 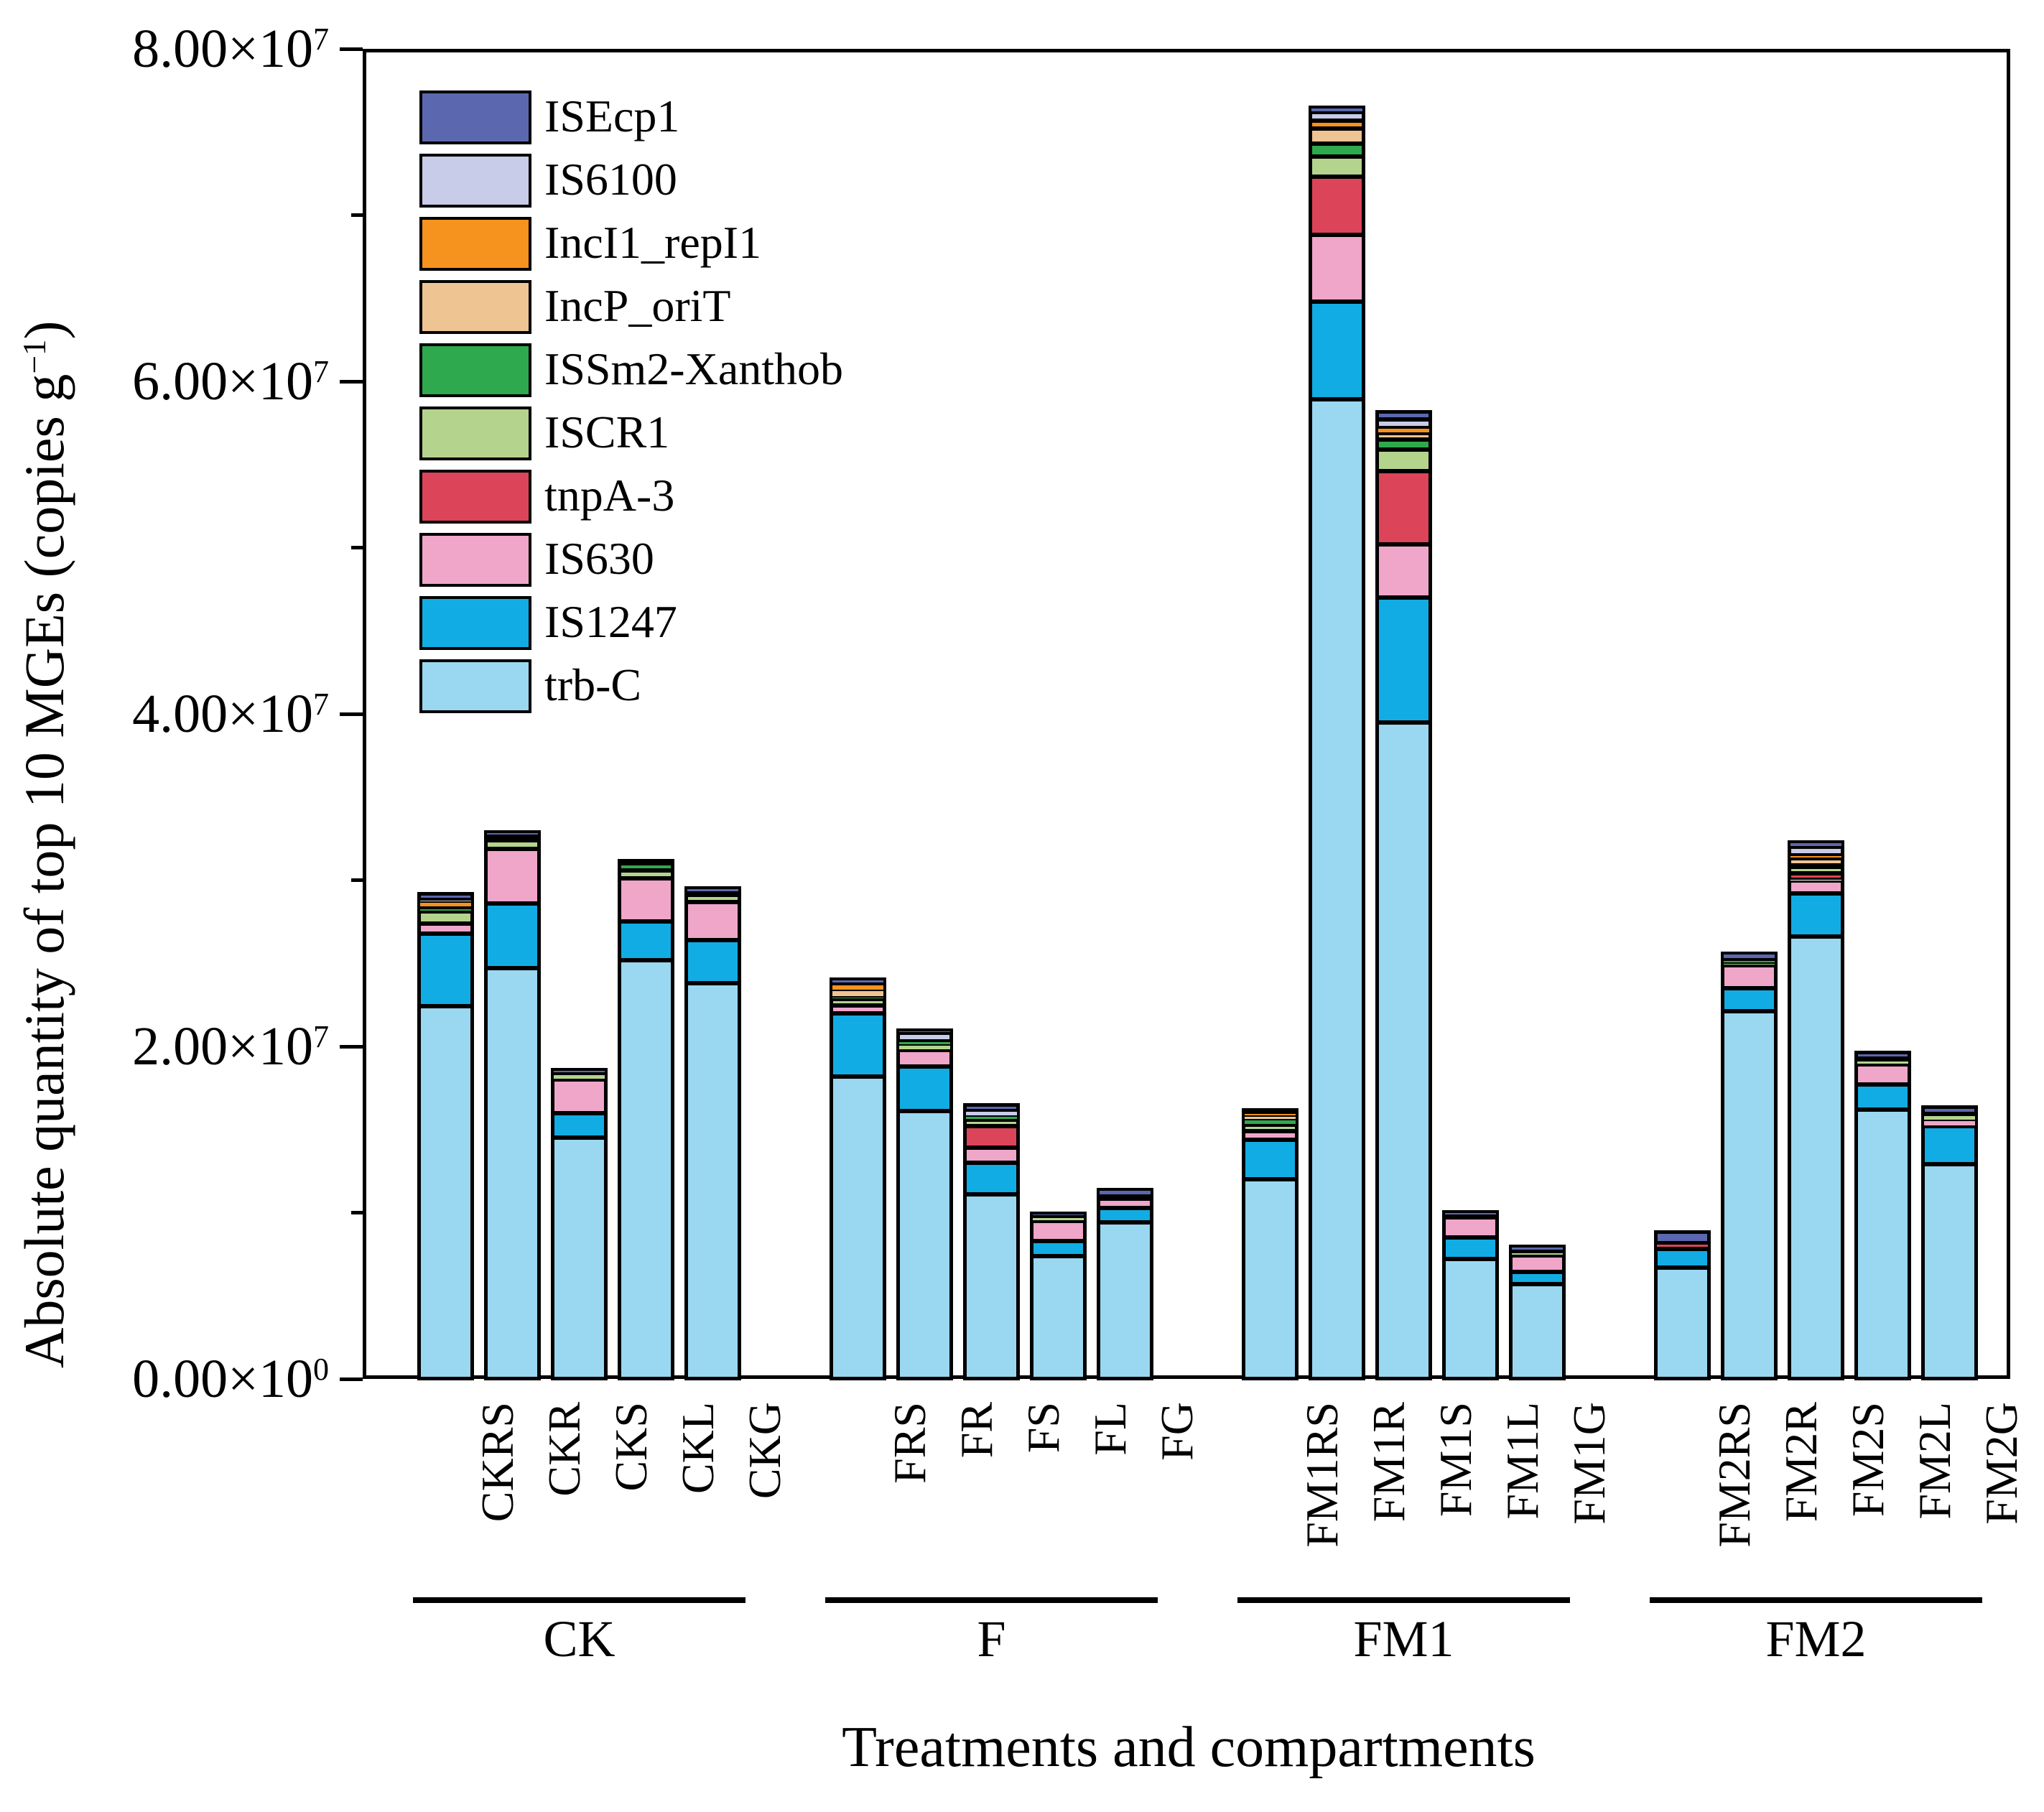 What do you see at coordinates (230, 381) in the screenshot?
I see `y-tick-label: 6.00×10⁷` at bounding box center [230, 381].